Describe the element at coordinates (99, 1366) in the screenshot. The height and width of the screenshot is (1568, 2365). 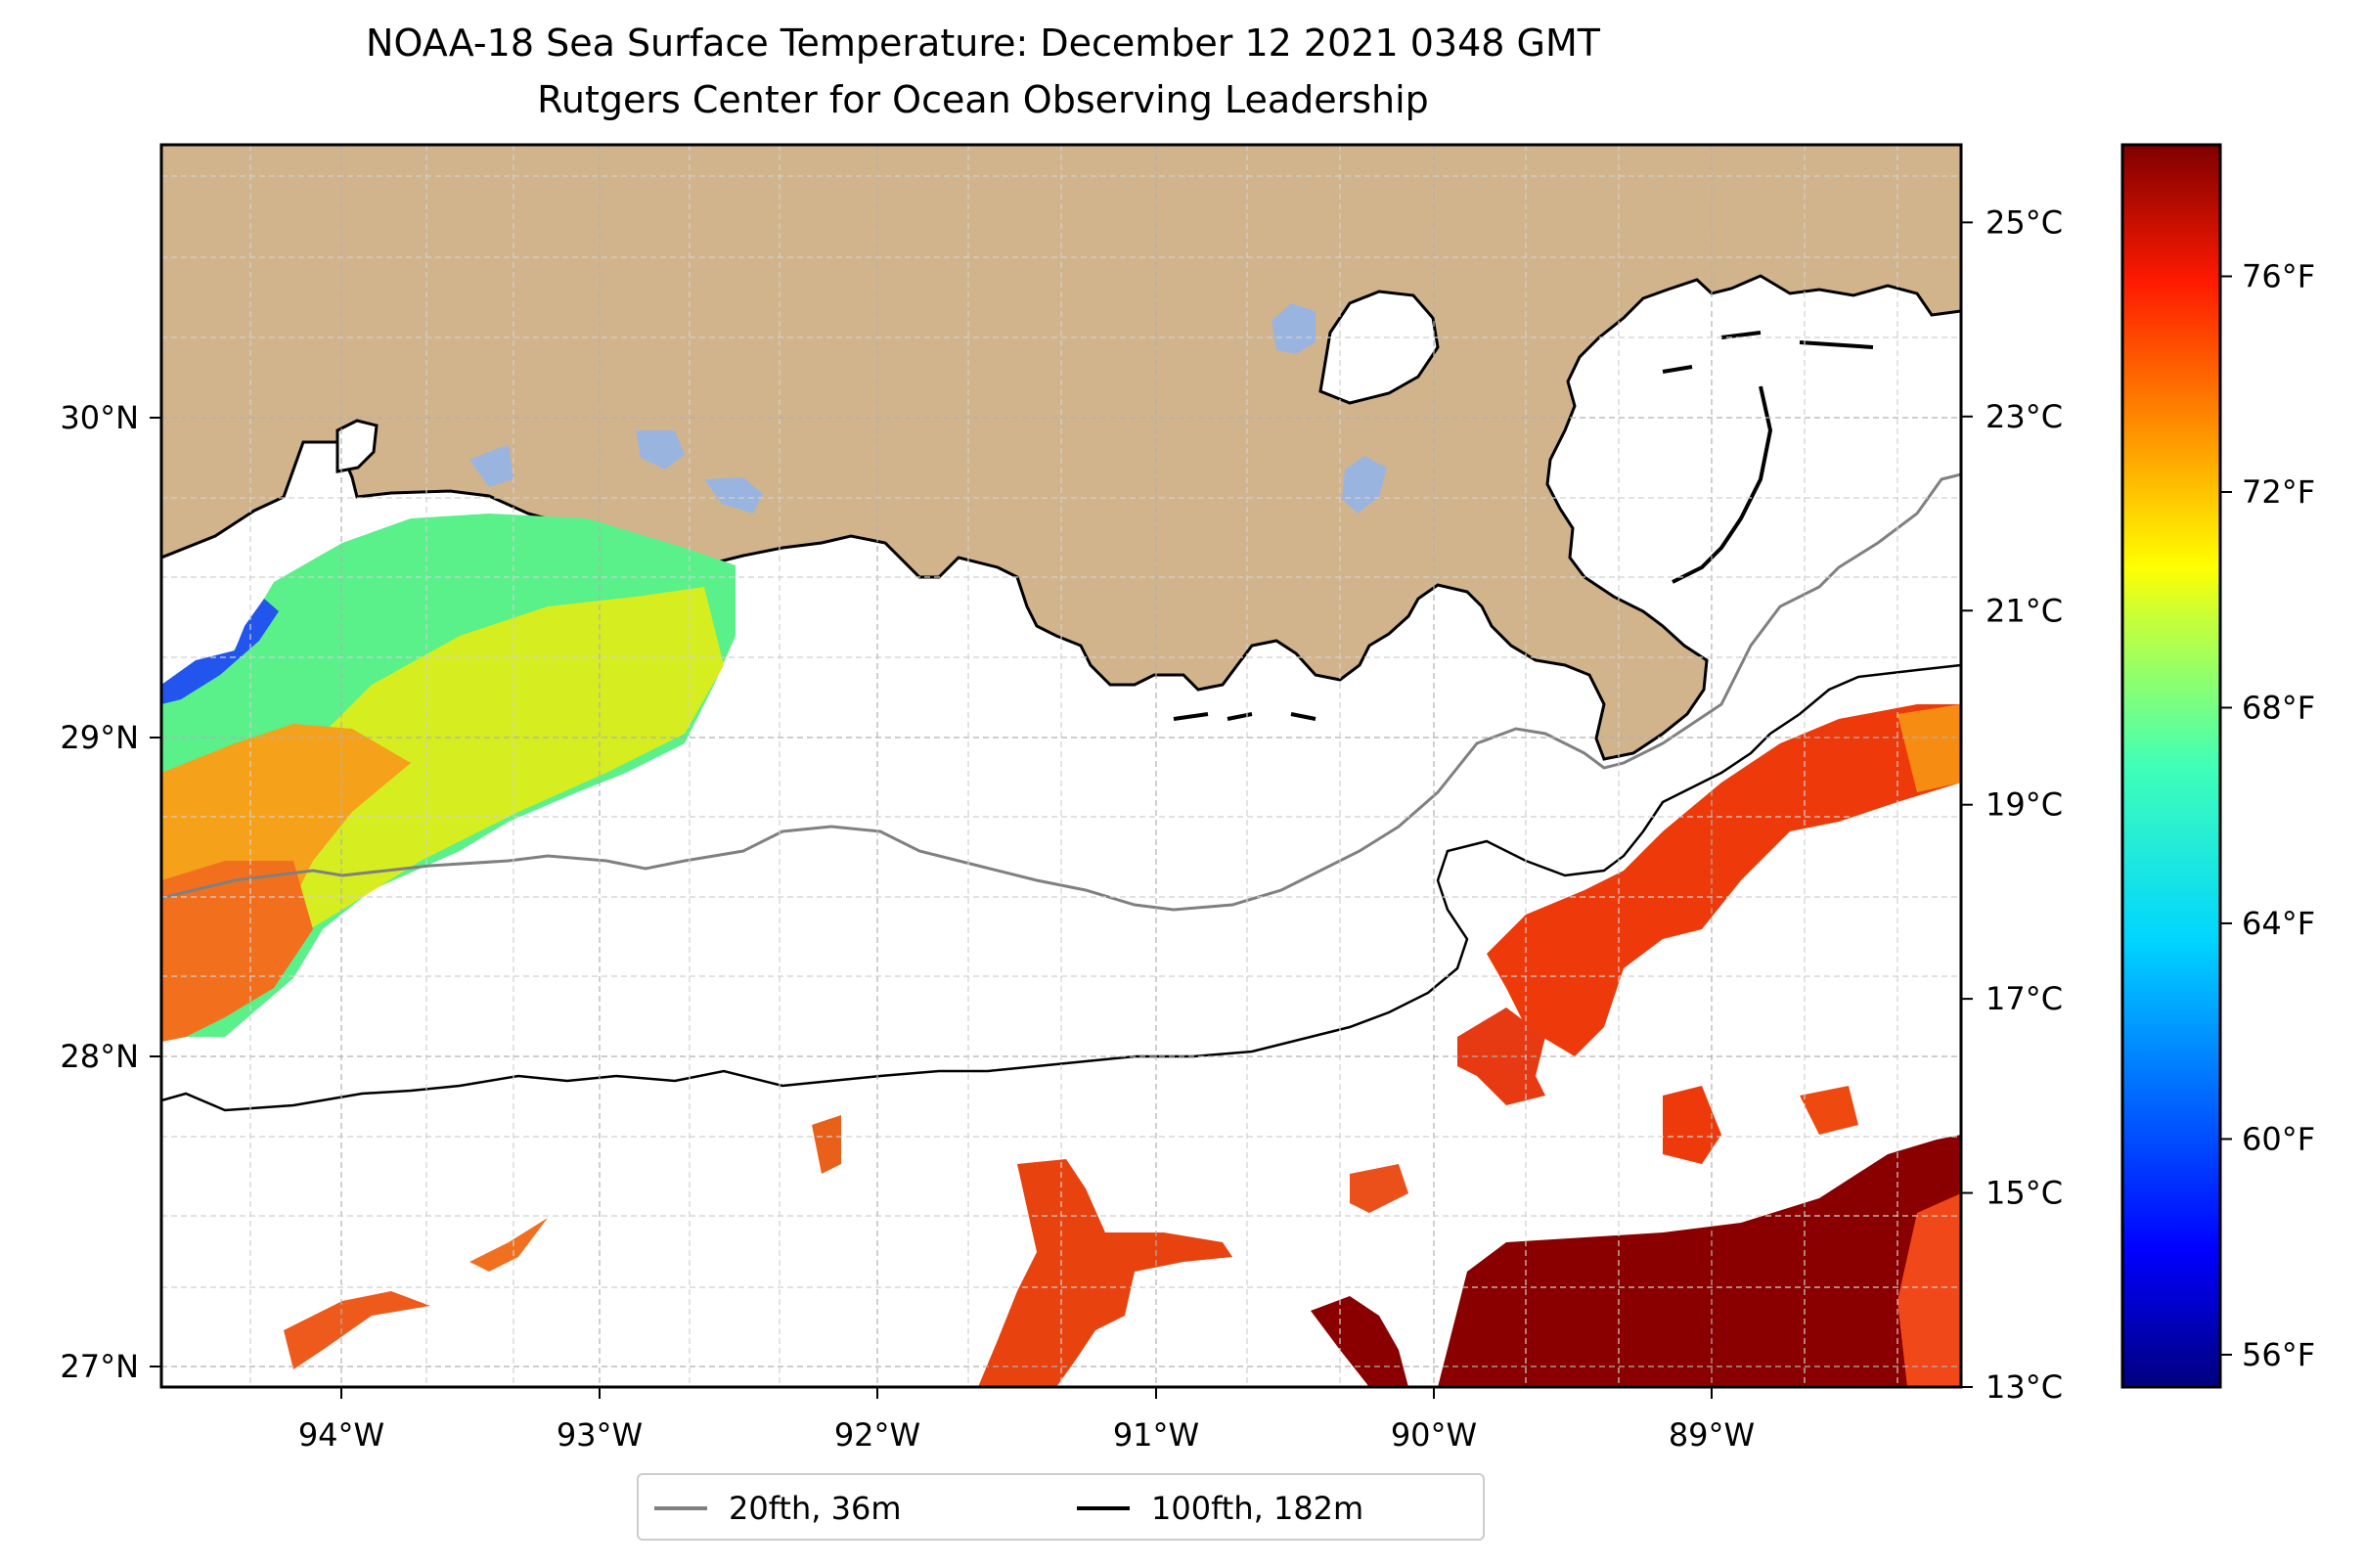
I see `lat-tick-label: 27°N` at that location.